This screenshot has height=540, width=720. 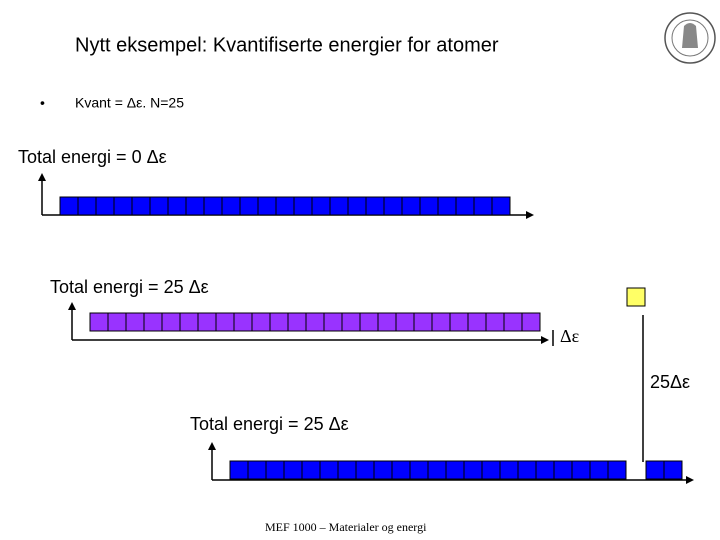 I want to click on footer: MEF 1000 – Materialer og energi, so click(x=346, y=527).